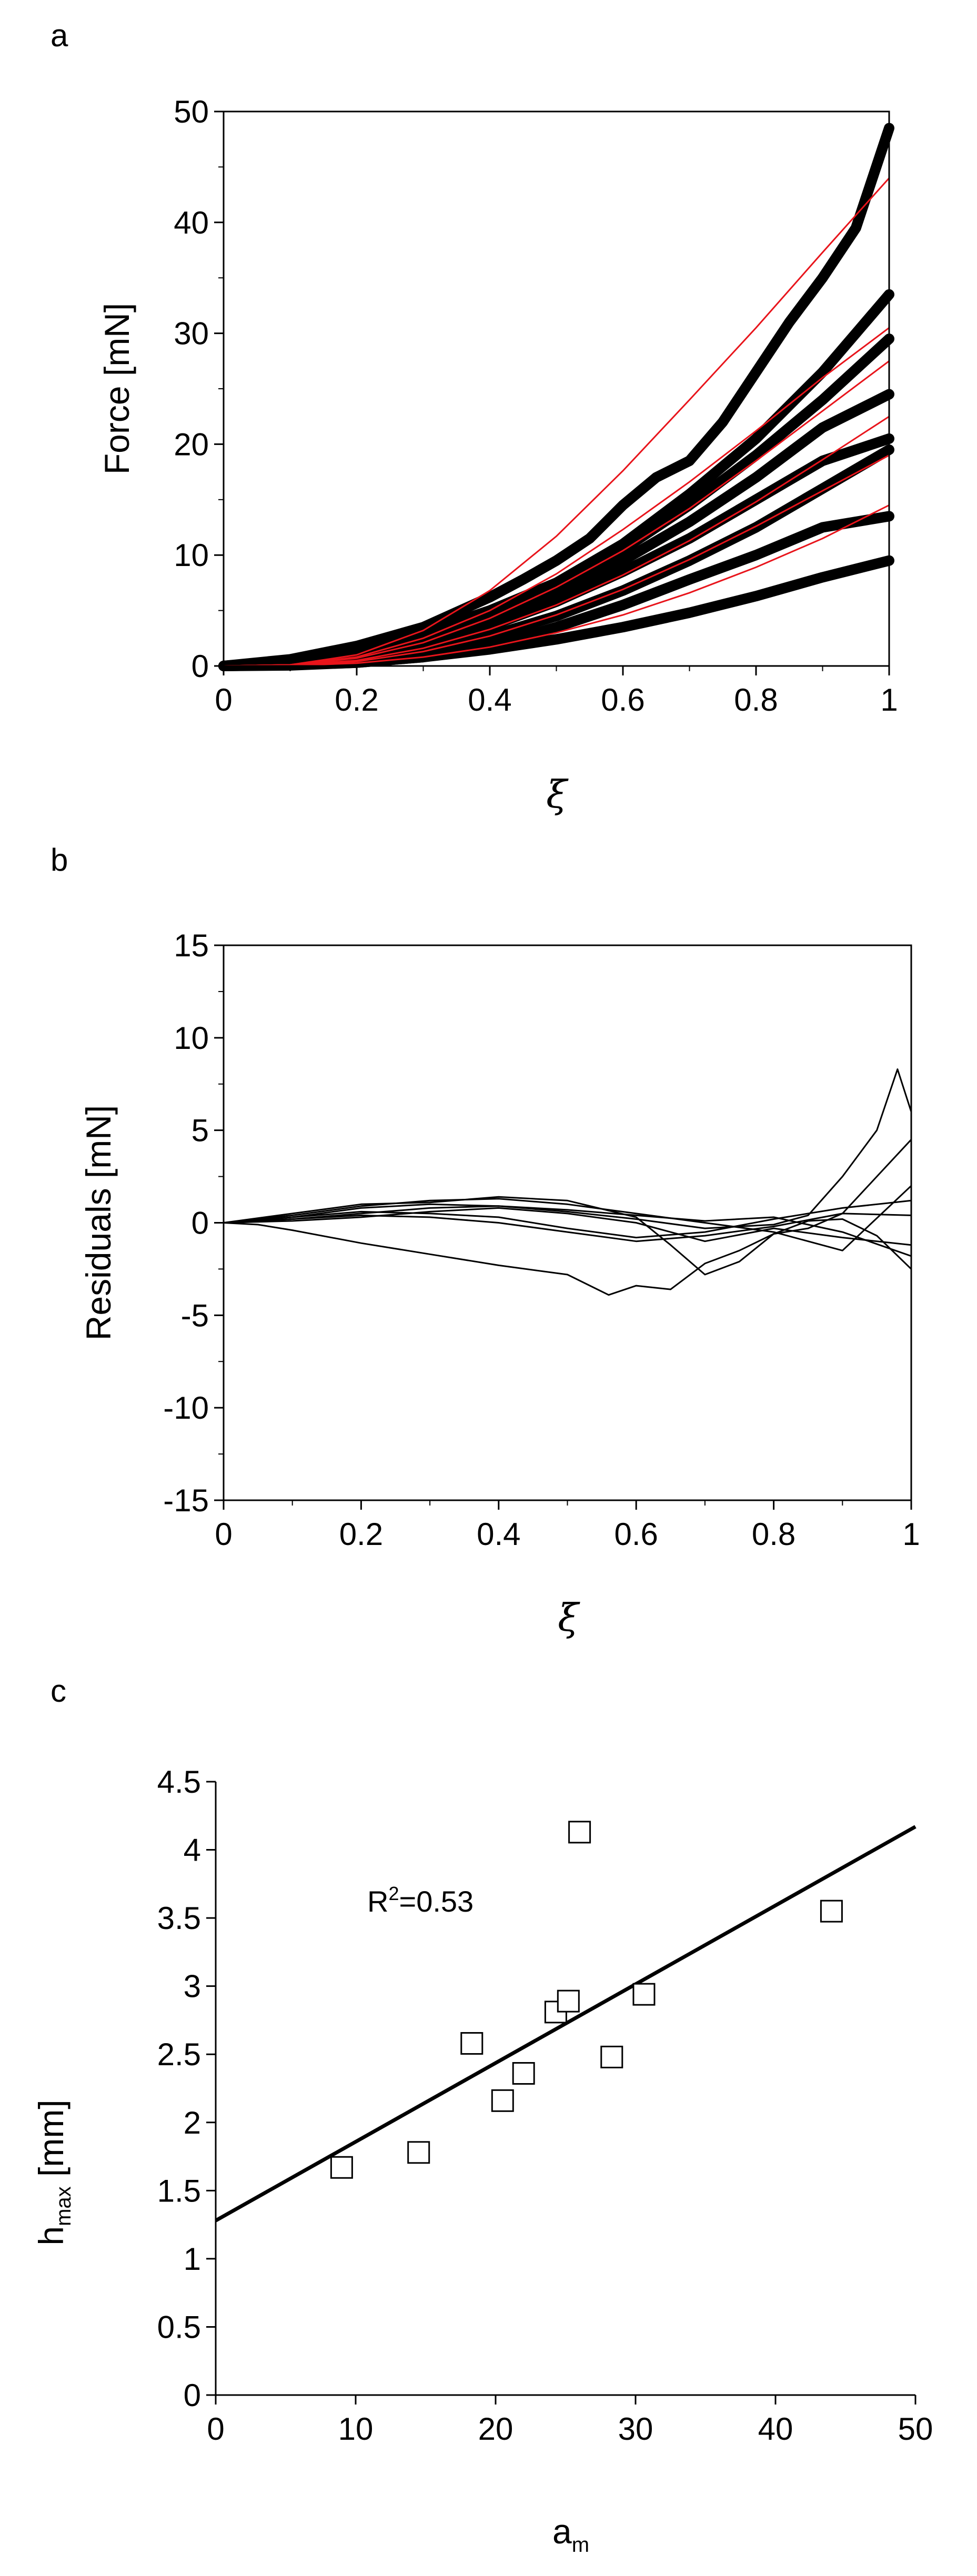 The image size is (977, 2576). I want to click on hmax-y-axis-label: hmax [mm], so click(53, 2172).